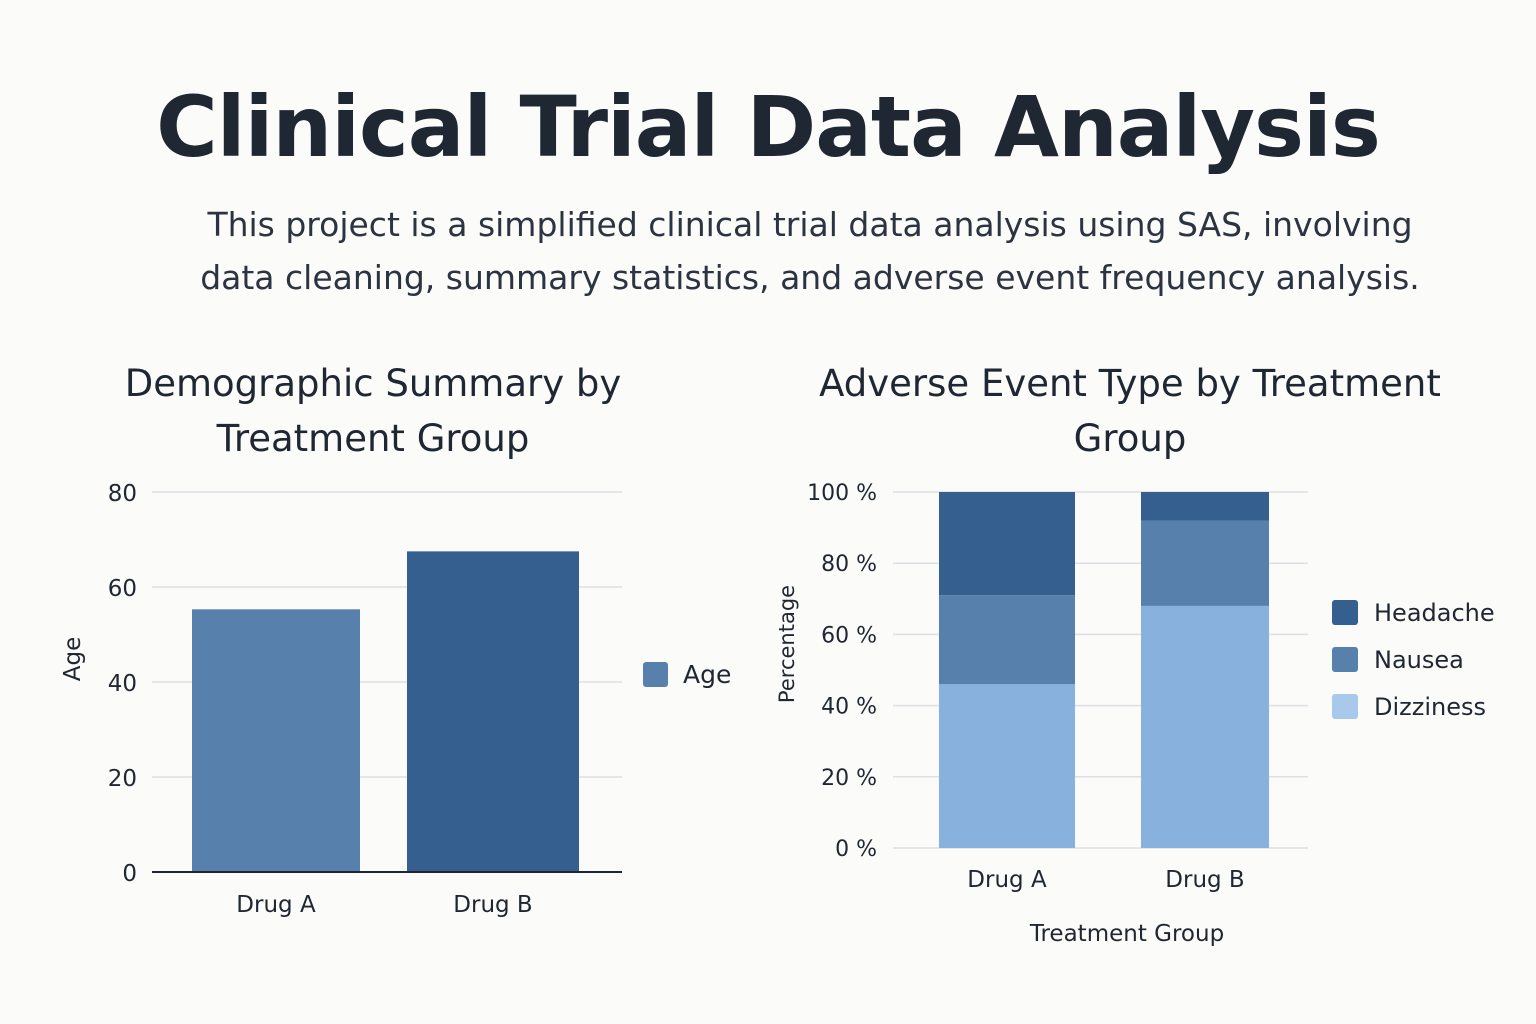 Image resolution: width=1536 pixels, height=1024 pixels. I want to click on y-tick-label: 20 %, so click(849, 778).